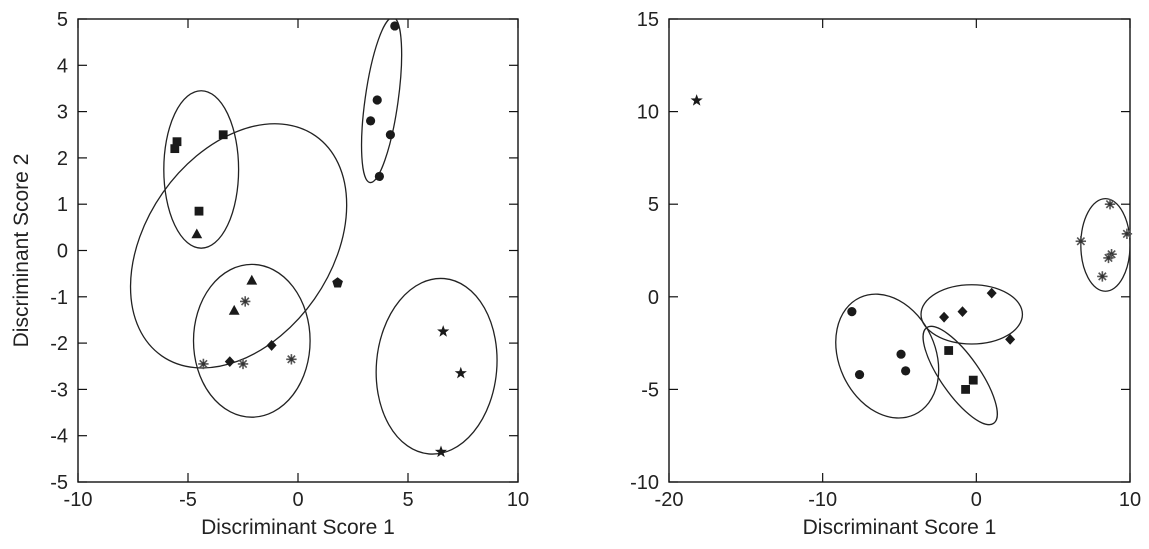 Image resolution: width=1149 pixels, height=549 pixels. What do you see at coordinates (644, 483) in the screenshot?
I see `y-tick-label: -10` at bounding box center [644, 483].